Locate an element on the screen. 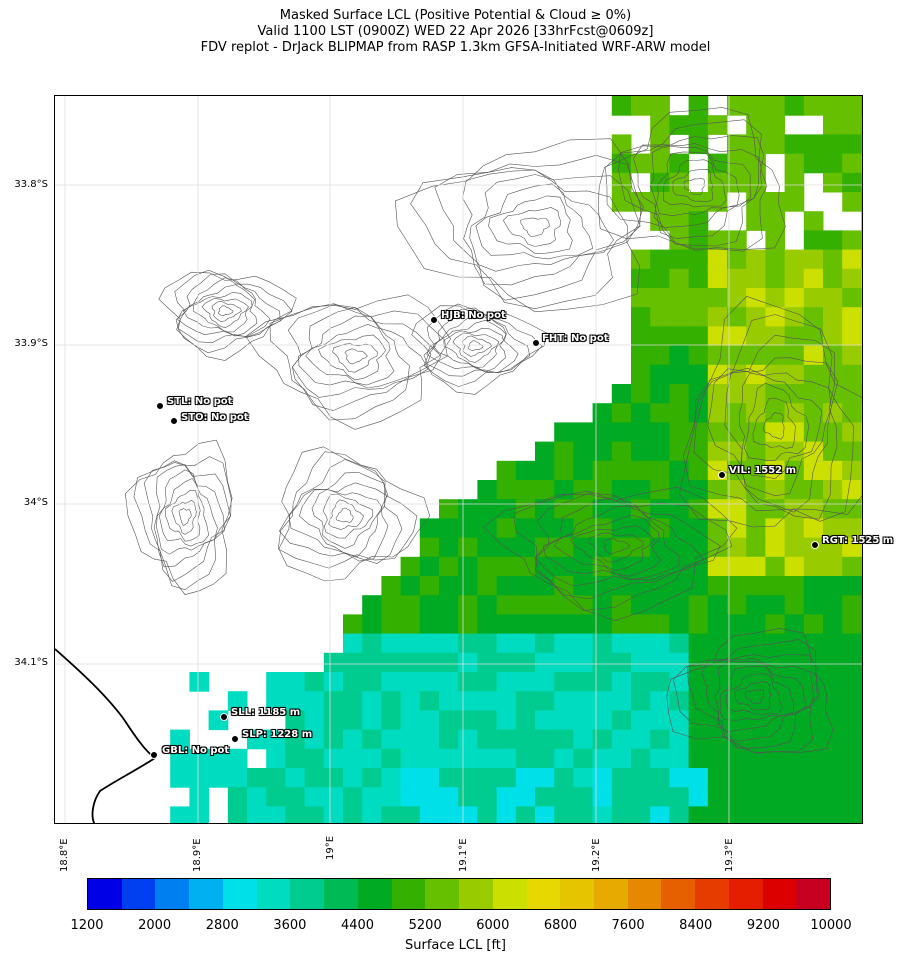 The width and height of the screenshot is (911, 962). station-marker-slp is located at coordinates (235, 739).